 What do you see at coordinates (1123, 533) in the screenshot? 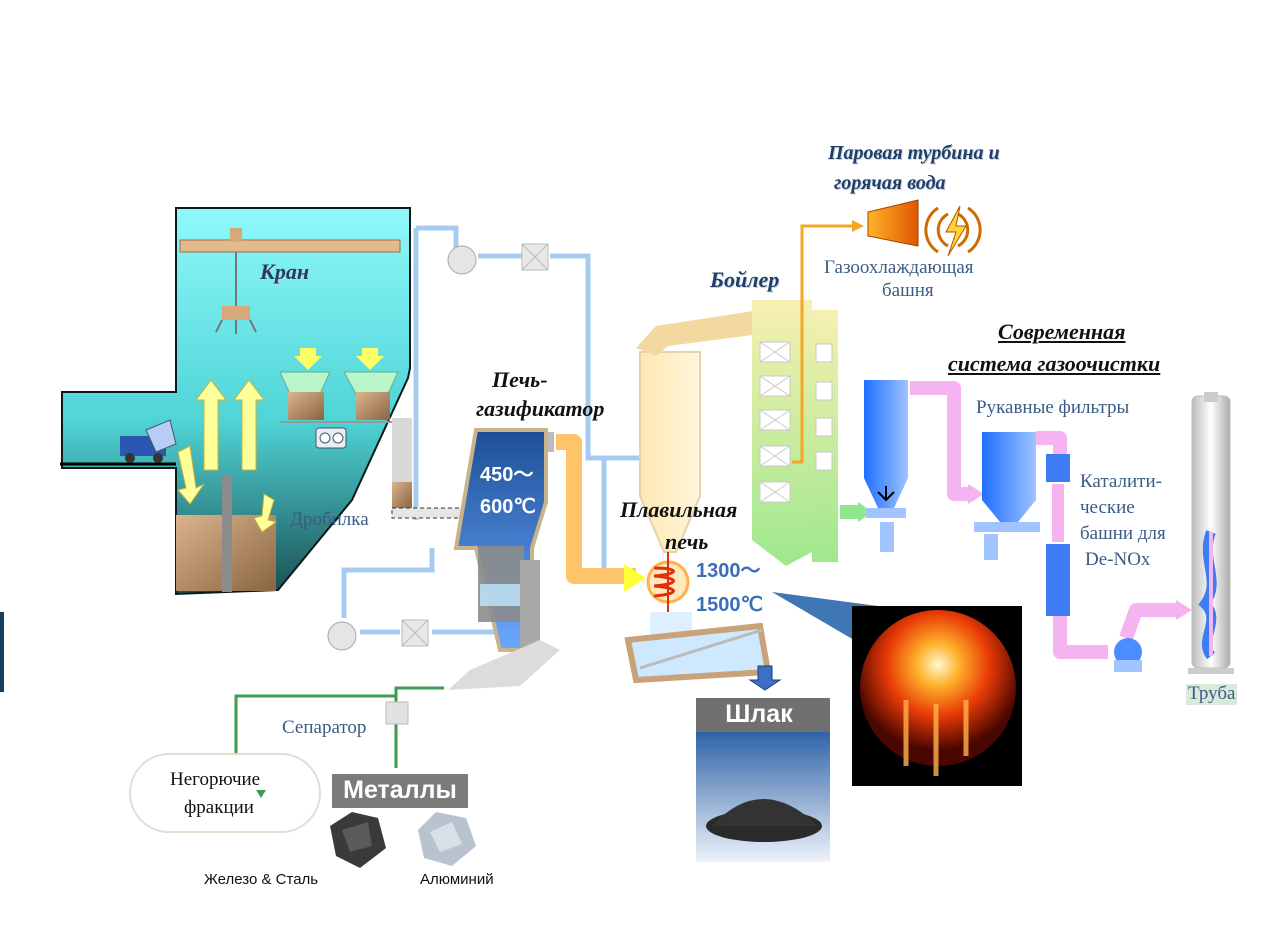
I see `catalytic-label-line3: башни для` at bounding box center [1123, 533].